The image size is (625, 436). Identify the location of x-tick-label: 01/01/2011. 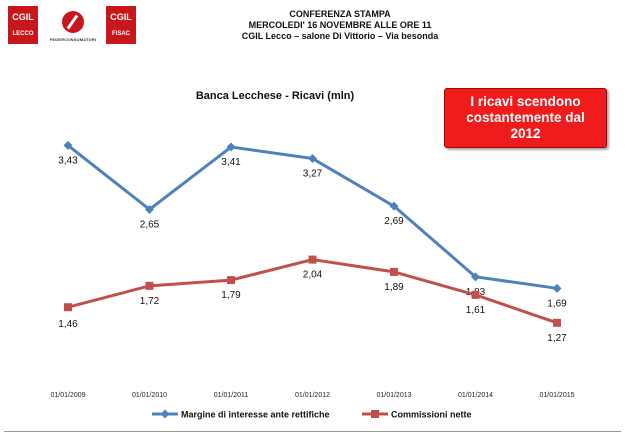
(231, 395).